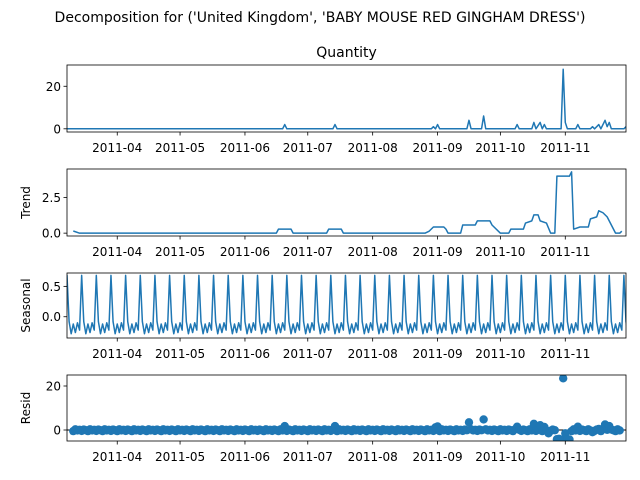 The height and width of the screenshot is (480, 640). I want to click on y-axis-label: Resid, so click(26, 408).